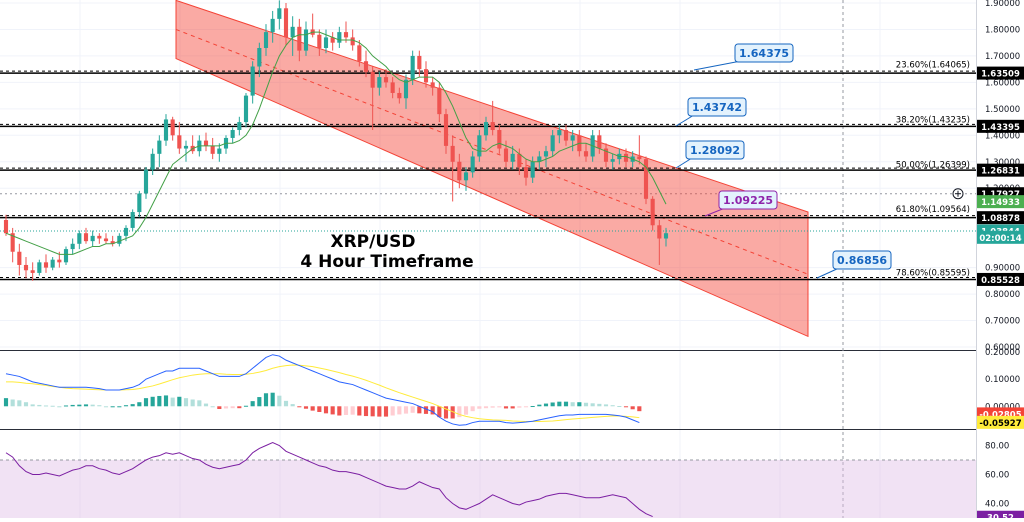 The width and height of the screenshot is (1024, 522). I want to click on macd-price-tag: -0.02805, so click(1000, 415).